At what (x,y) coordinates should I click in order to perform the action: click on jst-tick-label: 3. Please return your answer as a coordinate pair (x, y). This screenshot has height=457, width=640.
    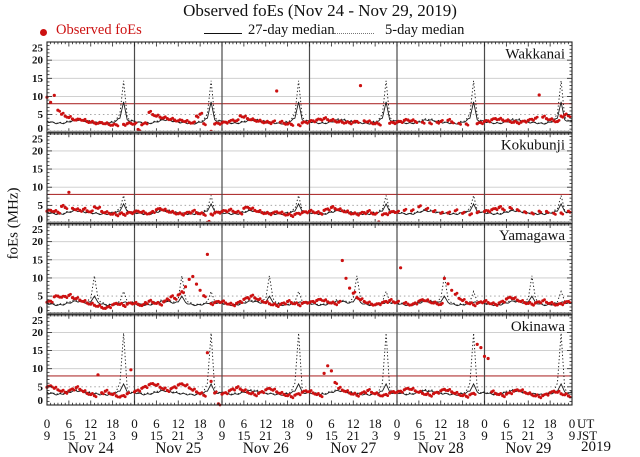
    Looking at the image, I should click on (112, 435).